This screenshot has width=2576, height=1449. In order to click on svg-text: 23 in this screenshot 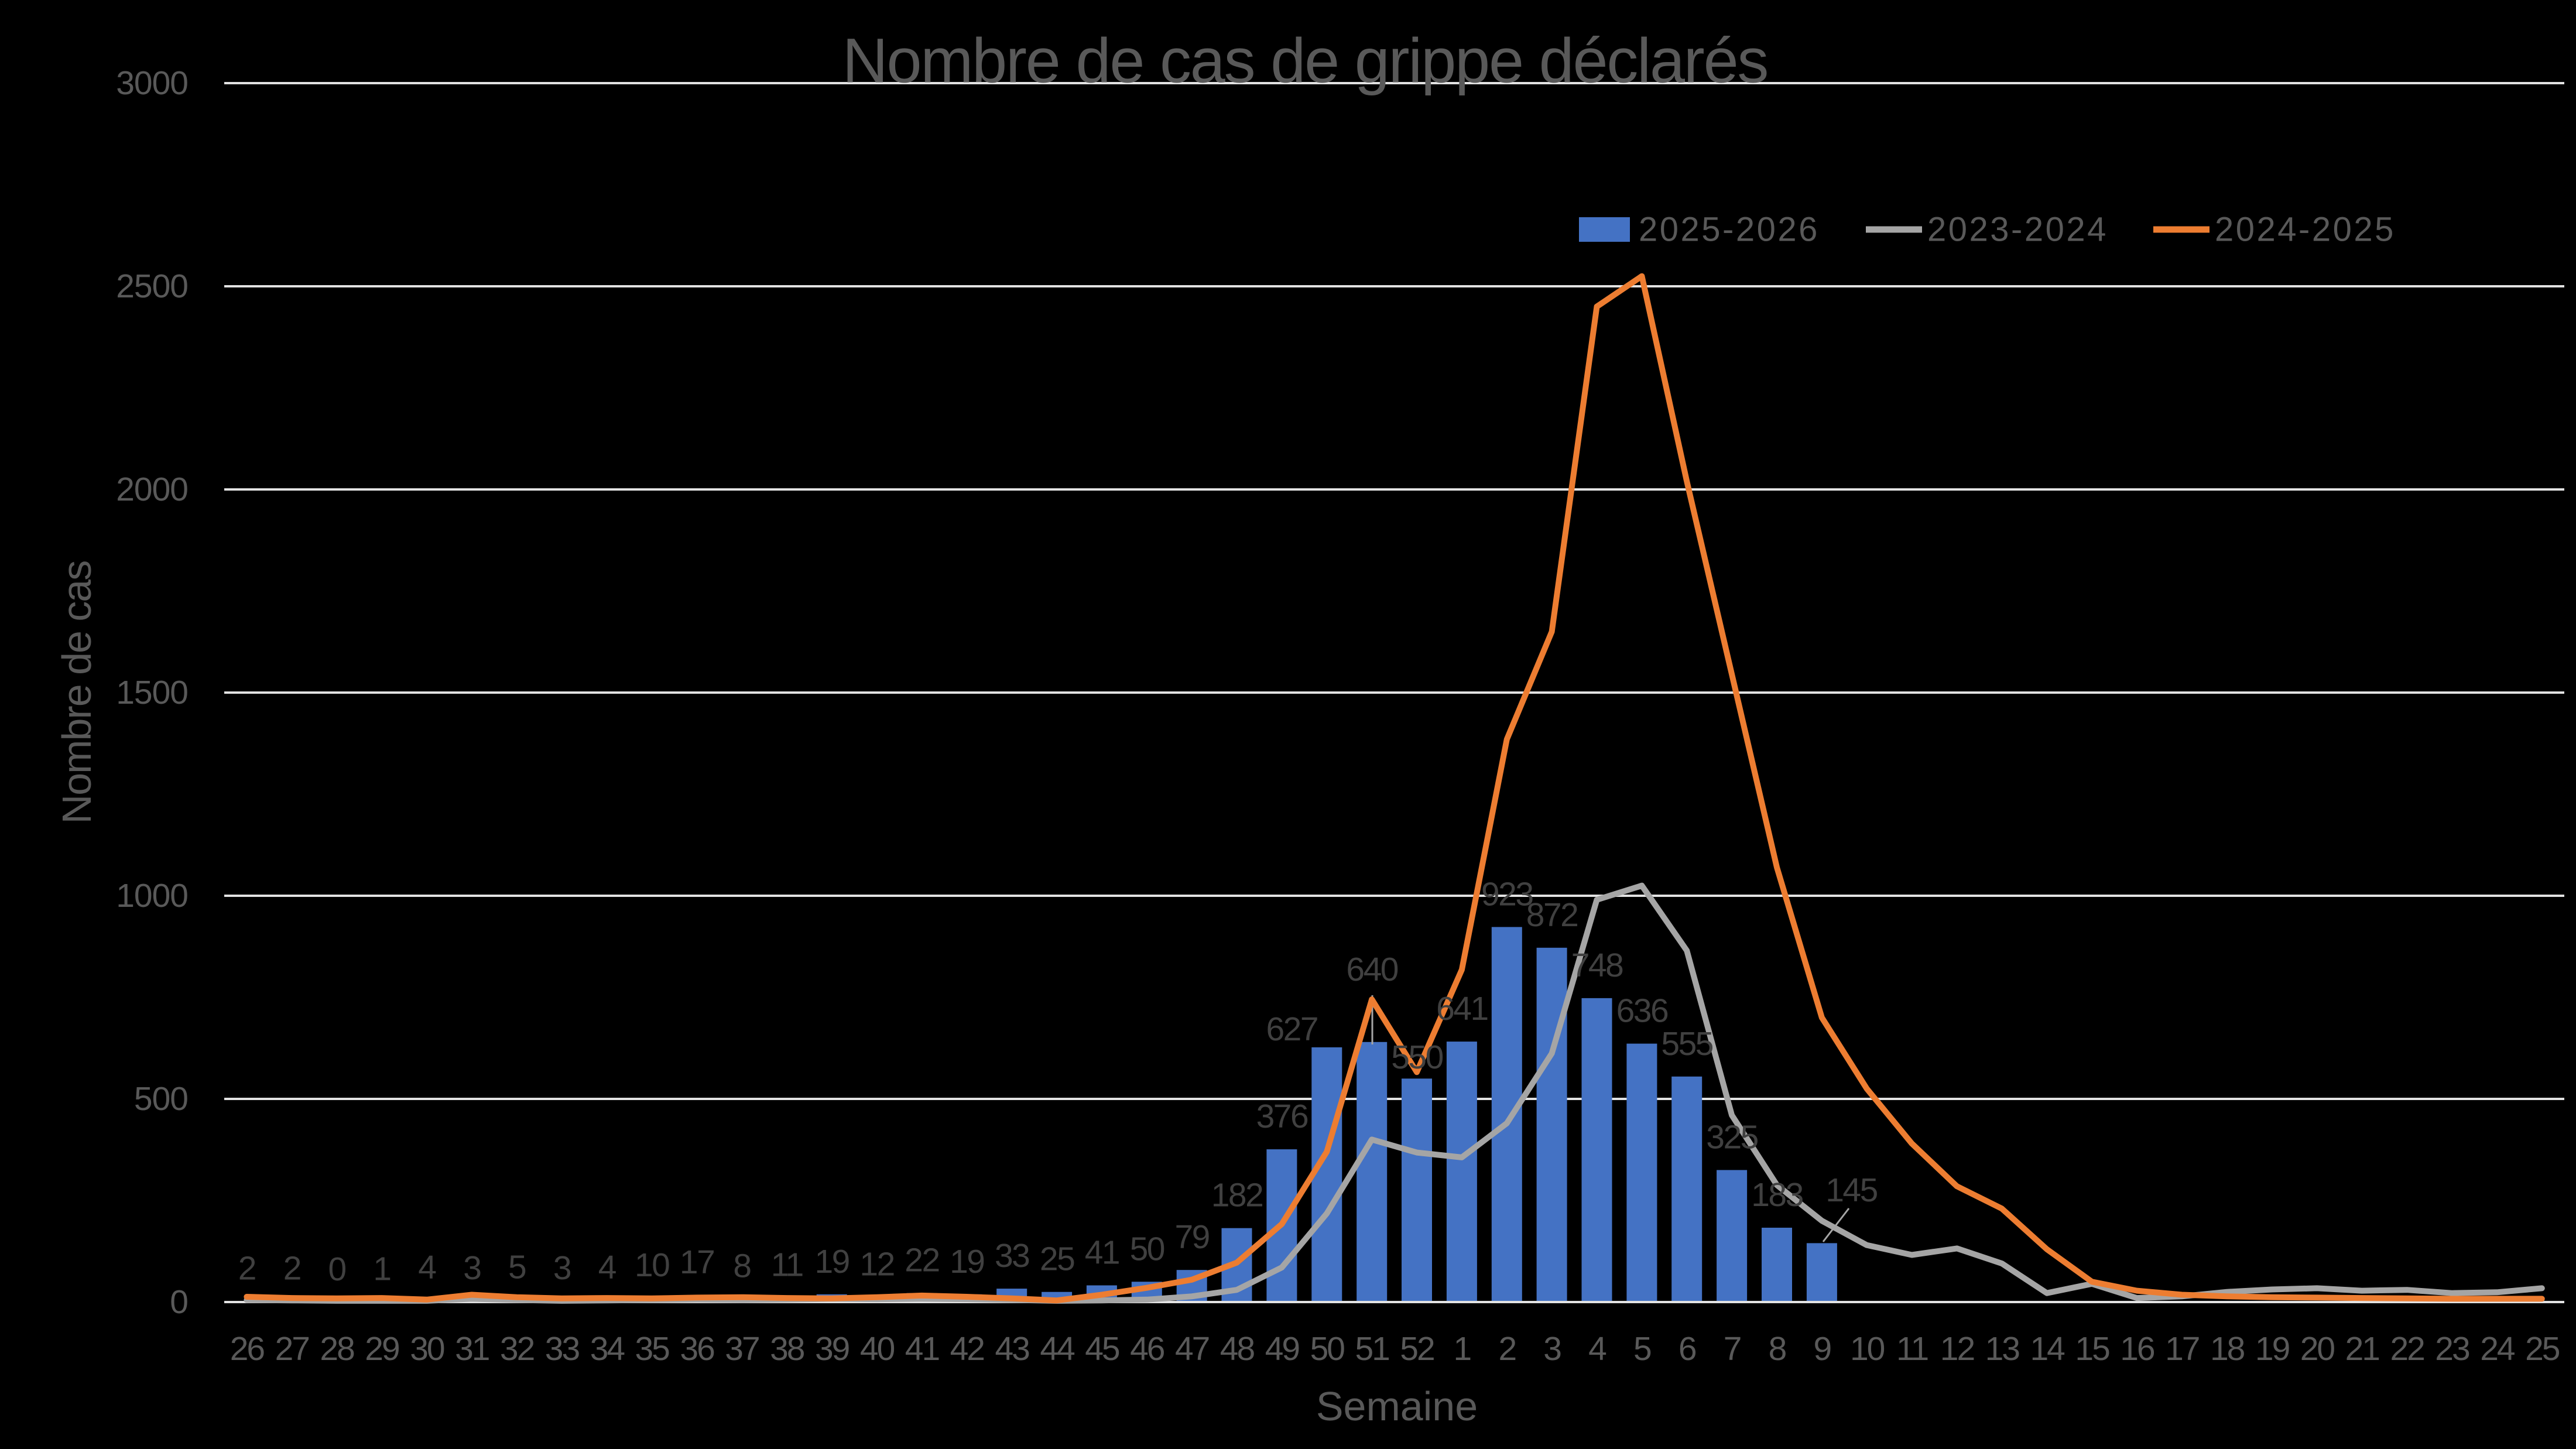, I will do `click(2452, 1349)`.